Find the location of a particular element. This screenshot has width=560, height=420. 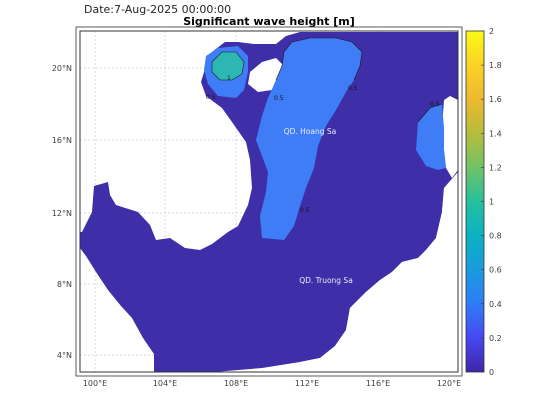

lat-tick: 8°N is located at coordinates (64, 284).